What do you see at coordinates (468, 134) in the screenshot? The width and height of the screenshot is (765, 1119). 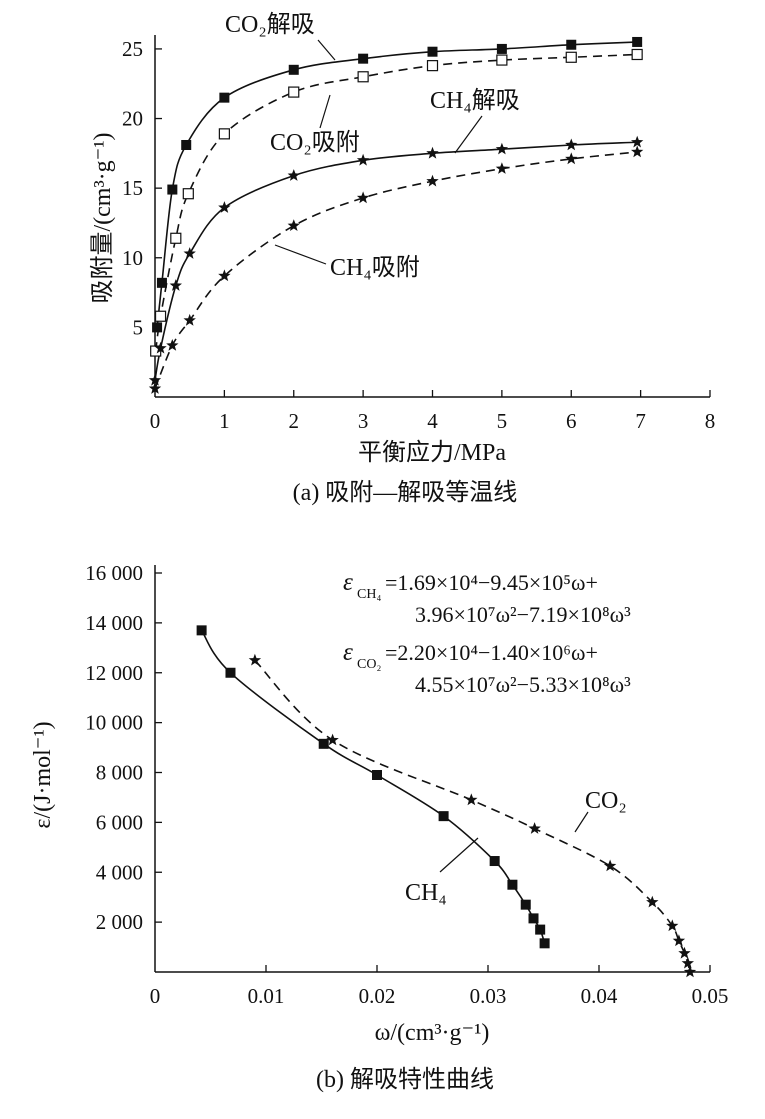 I see `leader-ch4-desorption` at bounding box center [468, 134].